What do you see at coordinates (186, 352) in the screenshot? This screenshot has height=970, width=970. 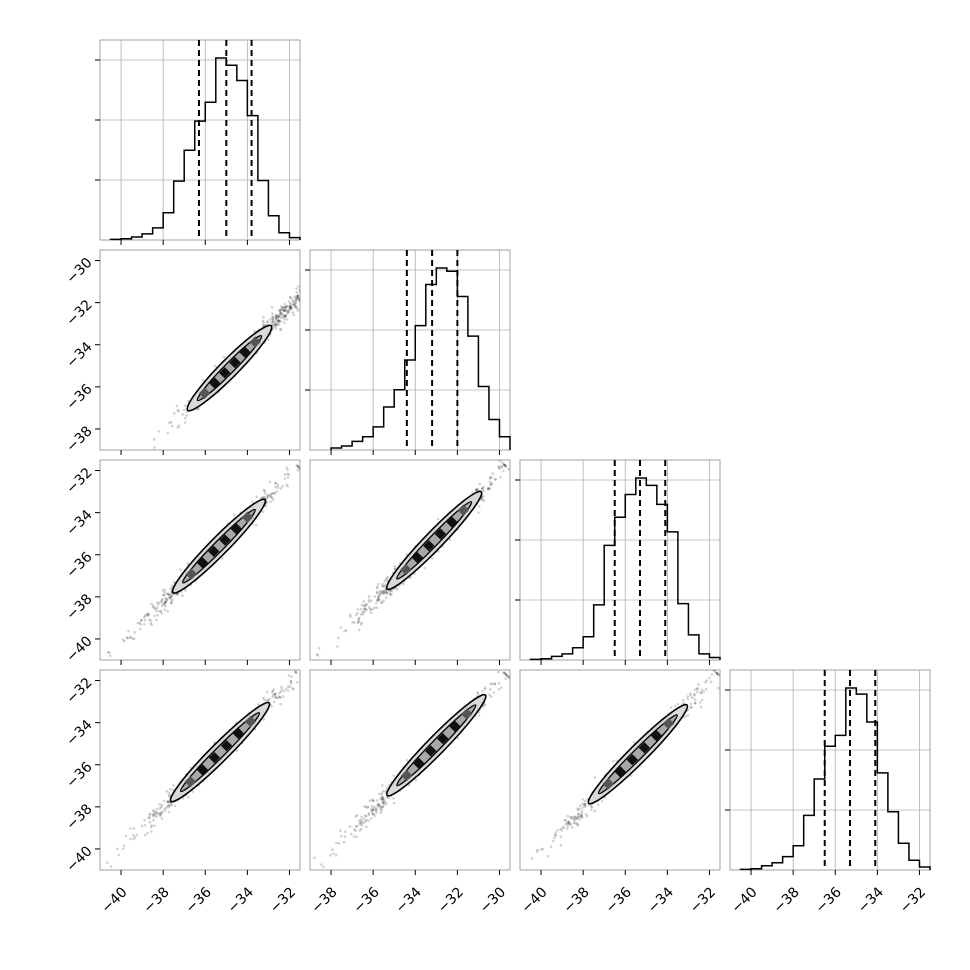 I see `pair-panel-1-2: −30 −32 −34 −36 −38` at bounding box center [186, 352].